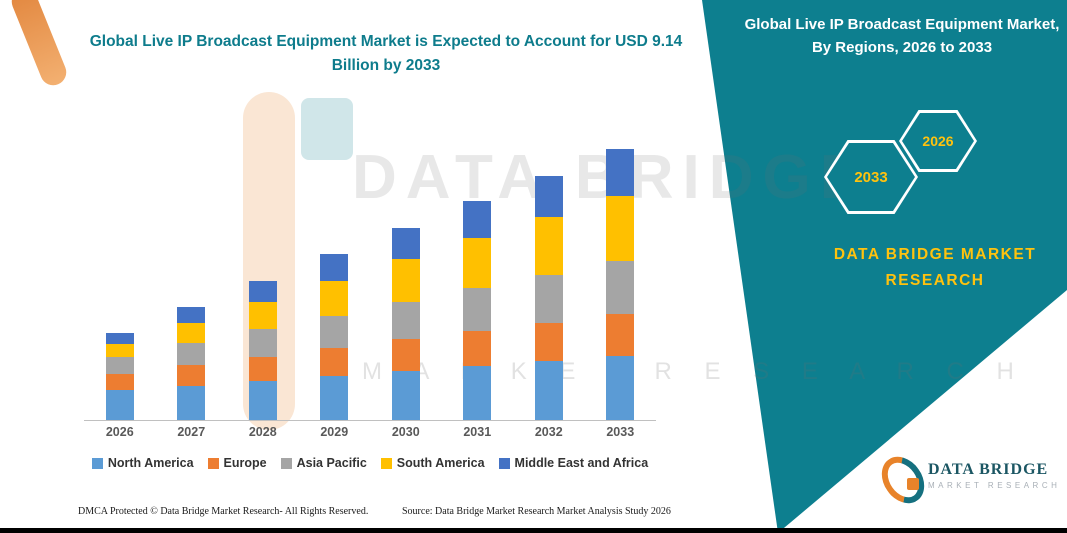 The width and height of the screenshot is (1067, 533). Describe the element at coordinates (405, 432) in the screenshot. I see `x-axis-label-2030: 2030` at that location.